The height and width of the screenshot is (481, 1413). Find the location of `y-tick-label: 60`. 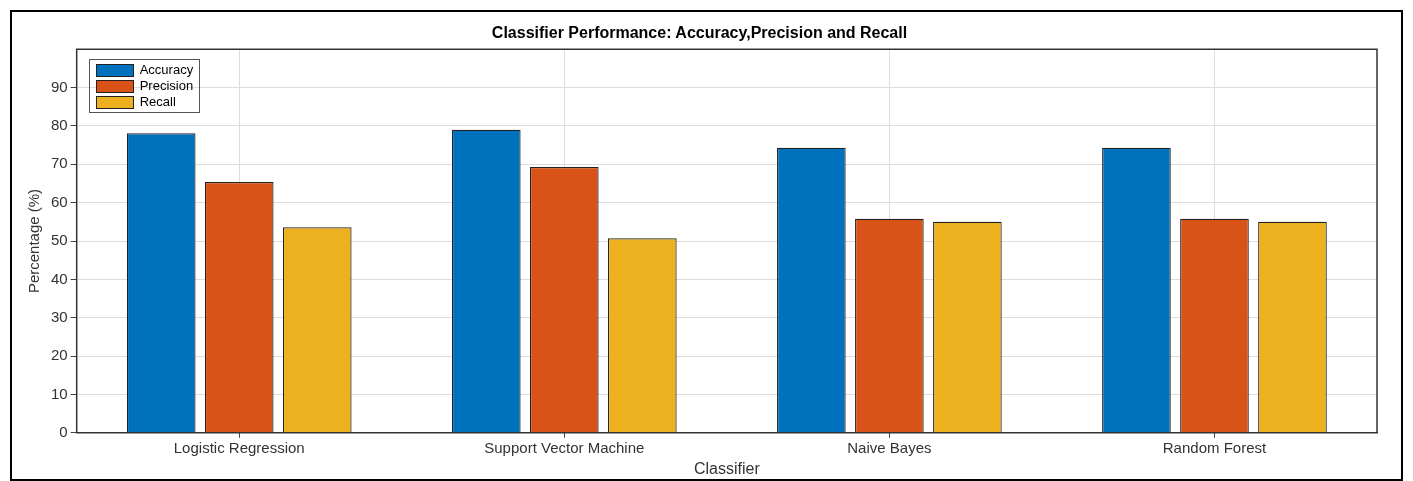

y-tick-label: 60 is located at coordinates (59, 201).